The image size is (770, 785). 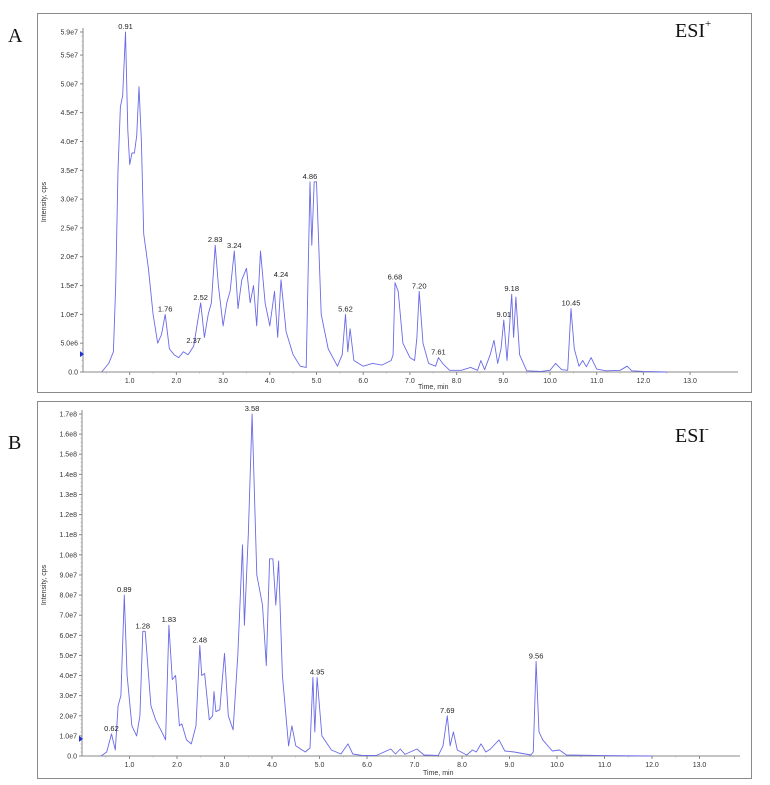 I want to click on y-tick-label: 5.9e7, so click(x=69, y=33).